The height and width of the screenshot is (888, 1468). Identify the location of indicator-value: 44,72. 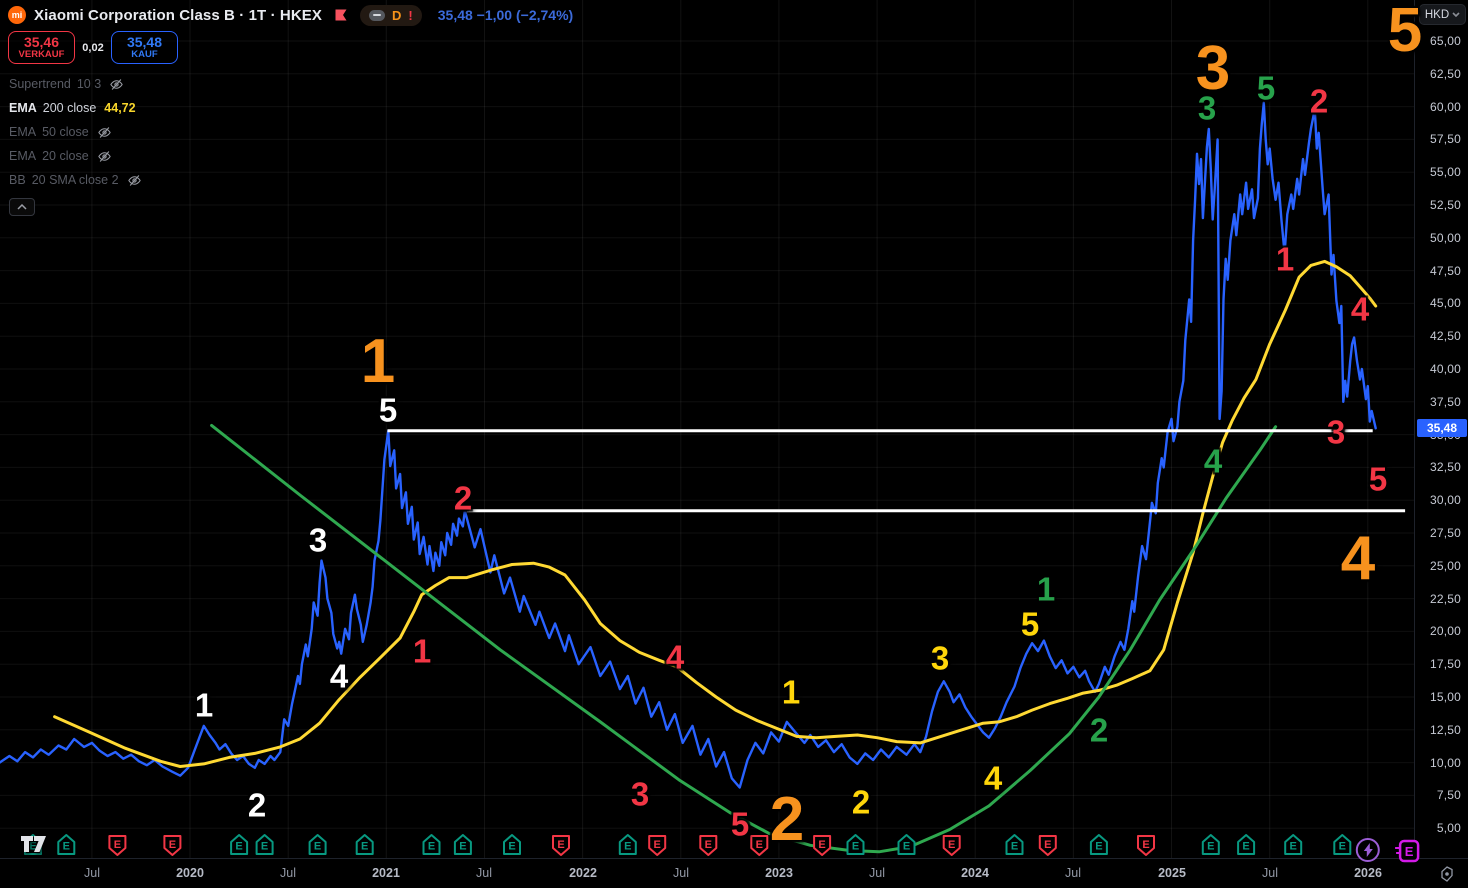
(120, 108).